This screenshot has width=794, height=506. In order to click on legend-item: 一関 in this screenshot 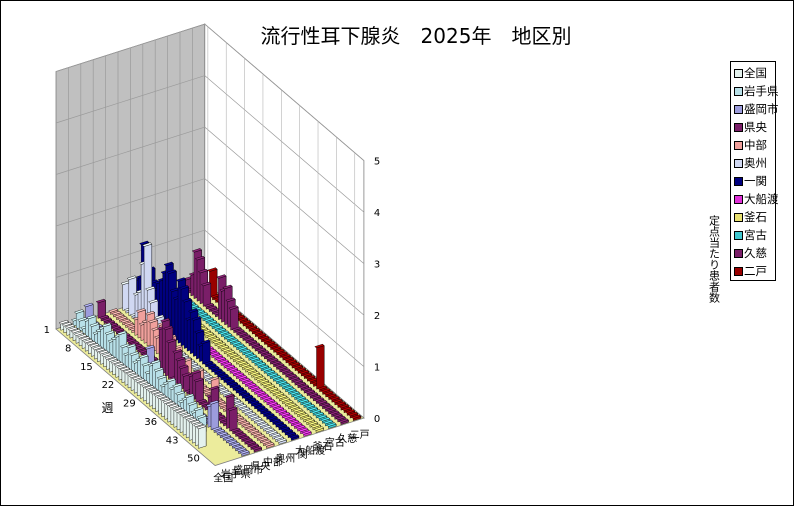, I will do `click(753, 181)`.